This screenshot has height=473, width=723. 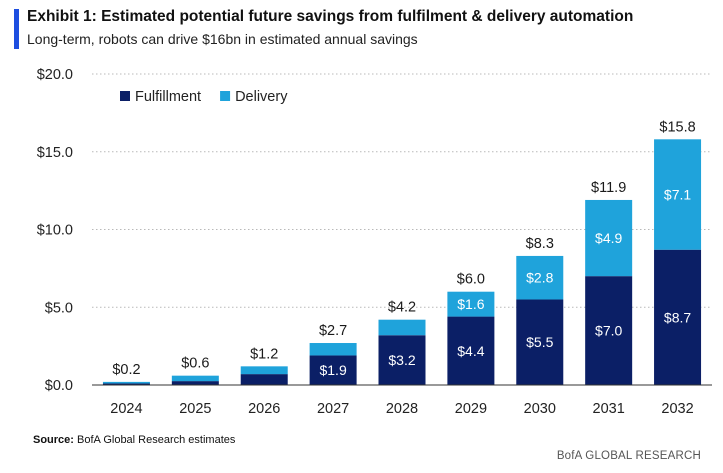 What do you see at coordinates (261, 97) in the screenshot?
I see `legend-label-delivery: Delivery` at bounding box center [261, 97].